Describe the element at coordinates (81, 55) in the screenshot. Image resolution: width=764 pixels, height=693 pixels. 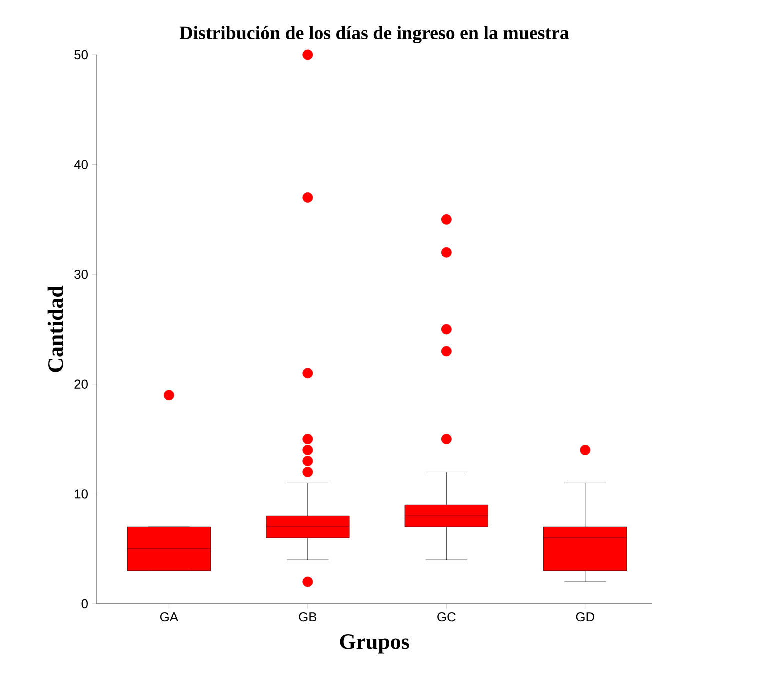
I see `y-tick-label: 50` at that location.